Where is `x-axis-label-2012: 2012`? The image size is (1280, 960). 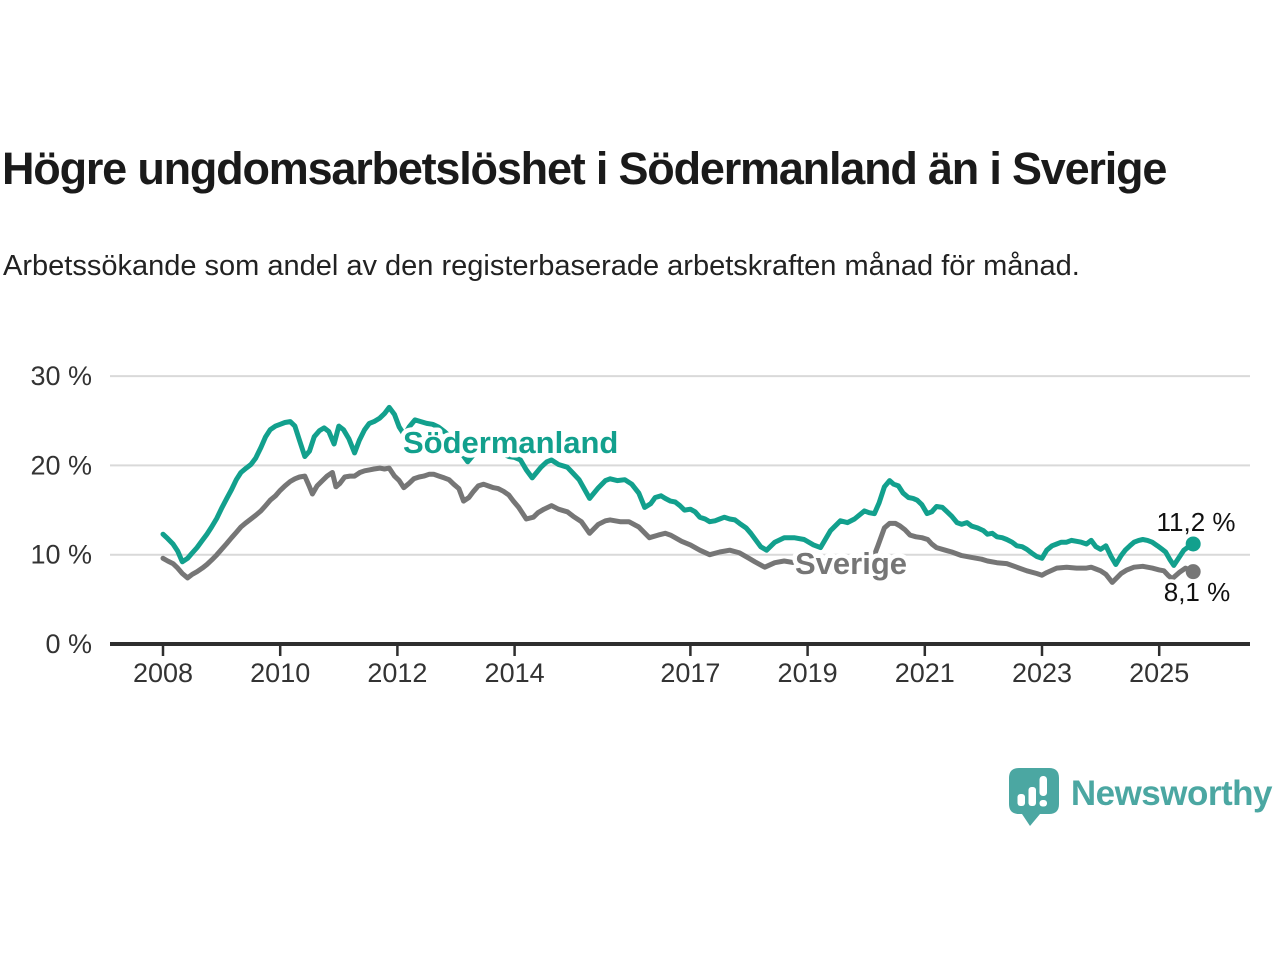 x-axis-label-2012: 2012 is located at coordinates (397, 673).